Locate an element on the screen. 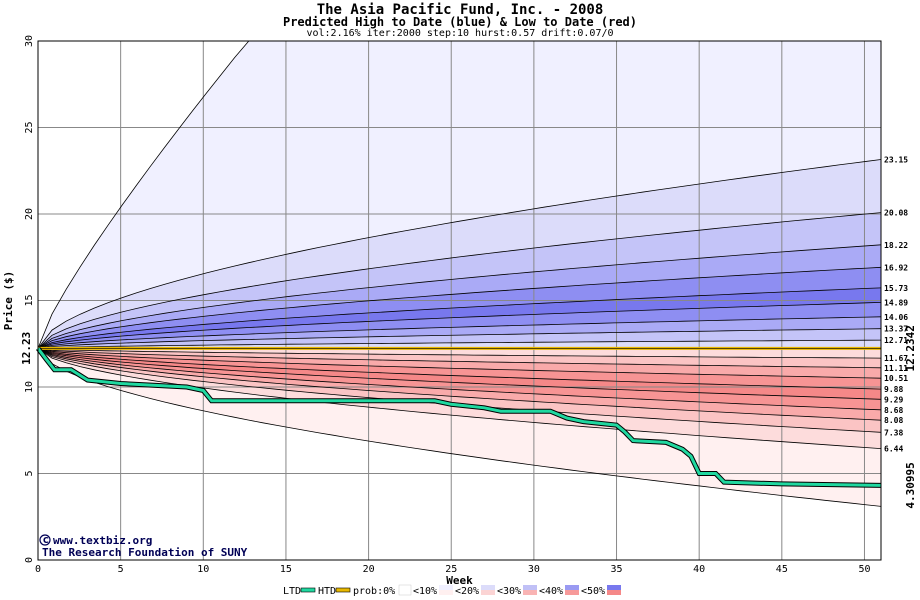  current-price-label: 12.2342 is located at coordinates (910, 348).